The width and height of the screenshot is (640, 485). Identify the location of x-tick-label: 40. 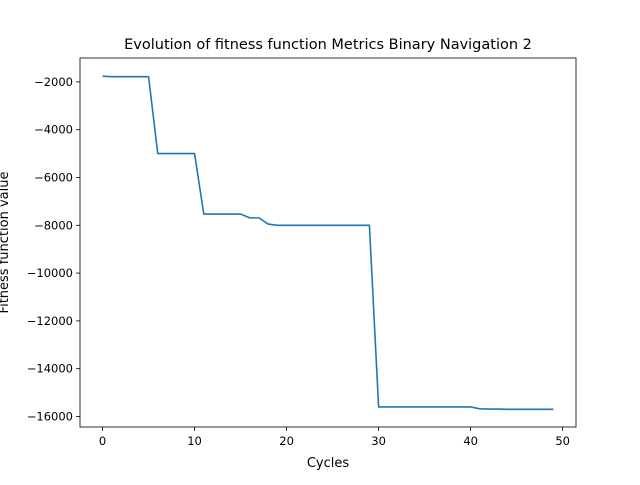
(470, 441).